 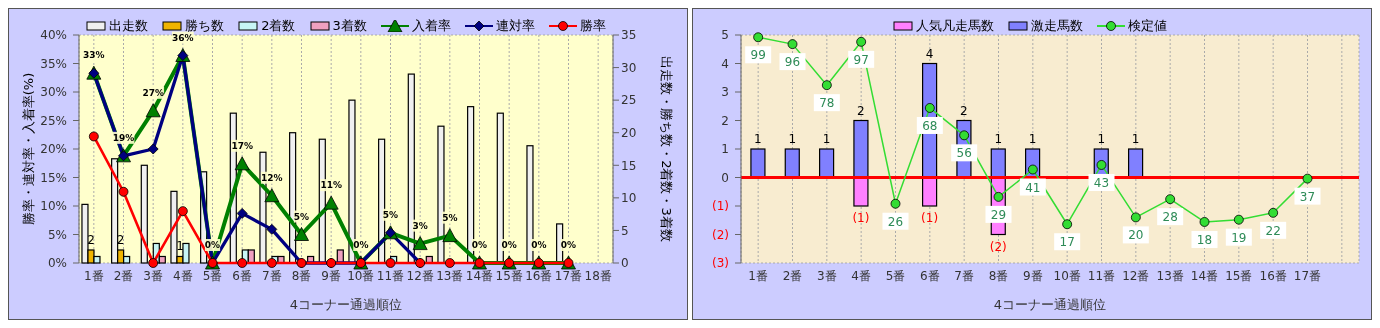 I want to click on x-axis-title: 4コーナー通過順位, so click(x=1050, y=304).